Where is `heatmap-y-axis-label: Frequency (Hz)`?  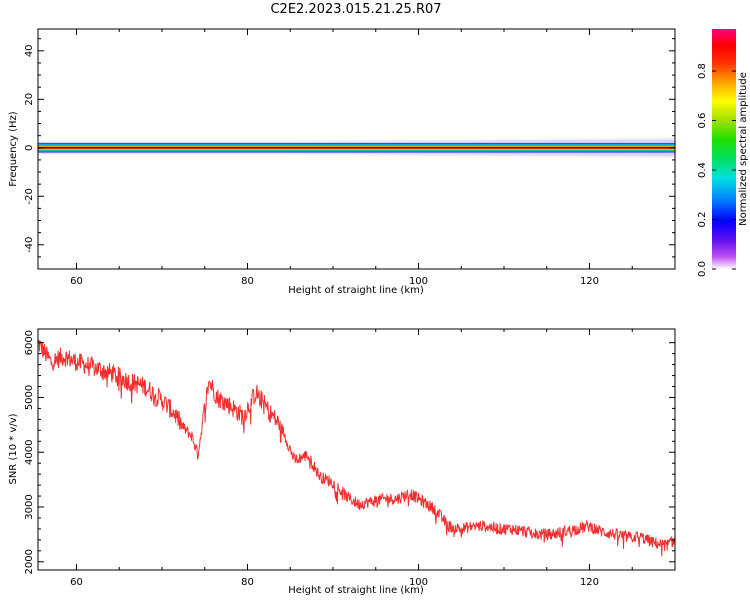 heatmap-y-axis-label: Frequency (Hz) is located at coordinates (13, 149).